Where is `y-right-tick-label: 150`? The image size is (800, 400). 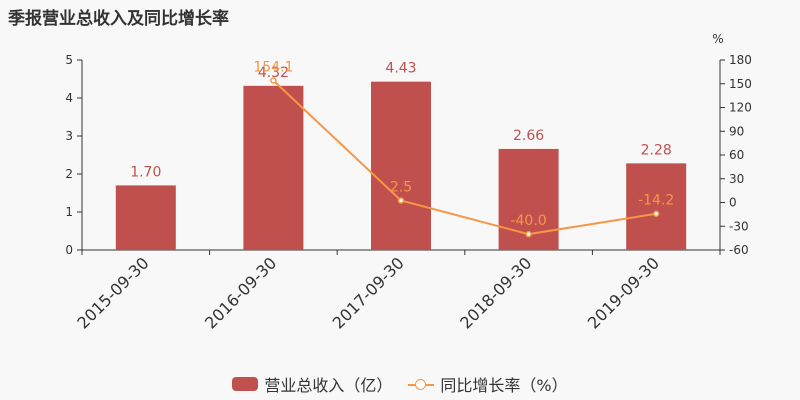 y-right-tick-label: 150 is located at coordinates (740, 84).